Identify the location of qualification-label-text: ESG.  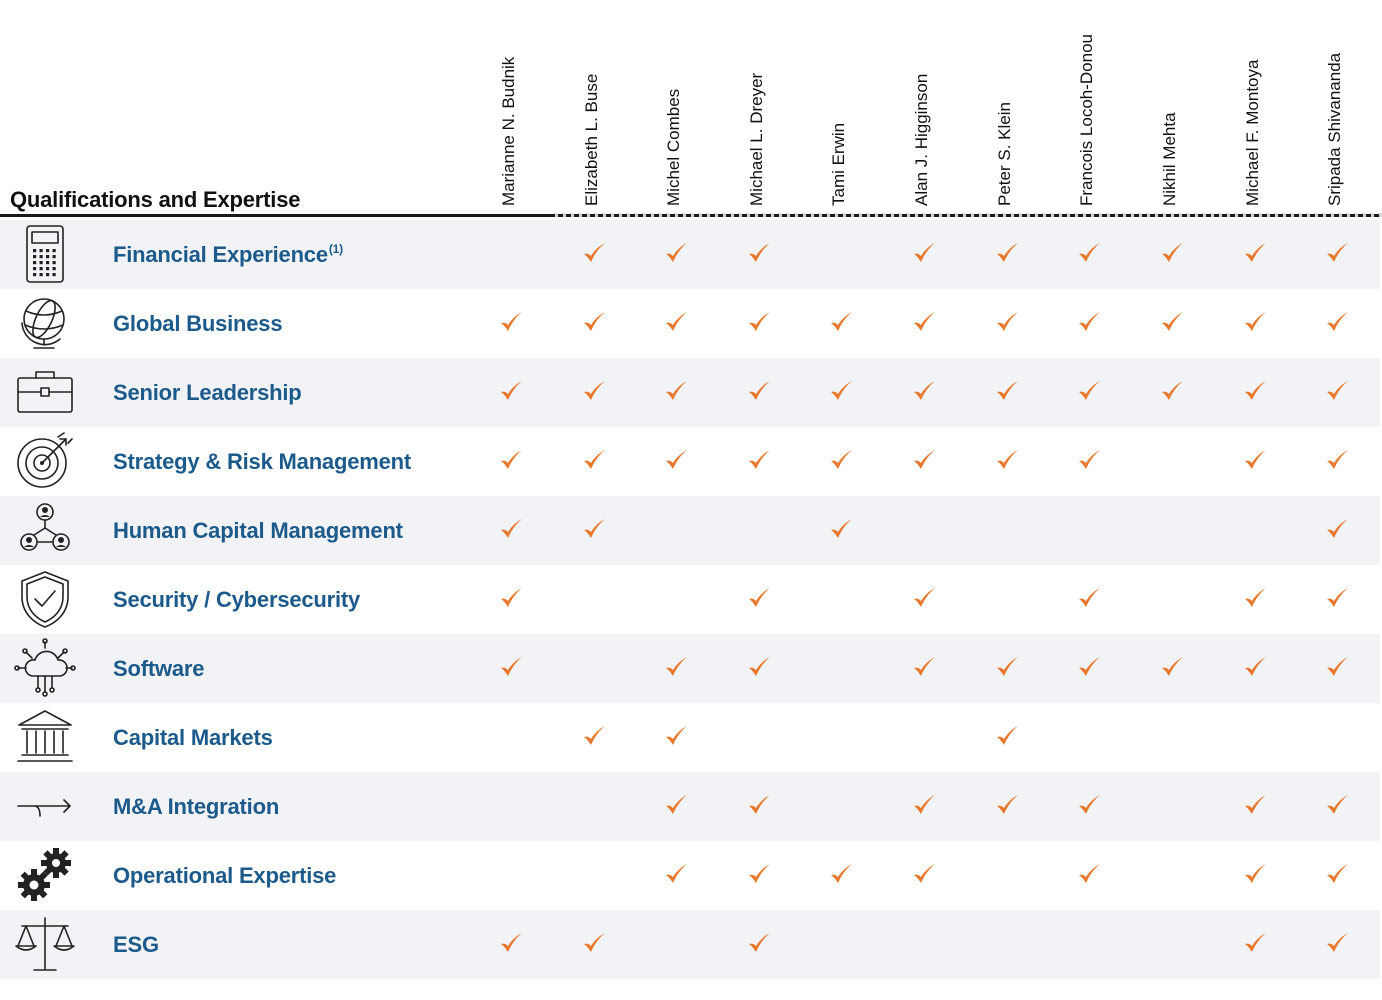
(136, 944).